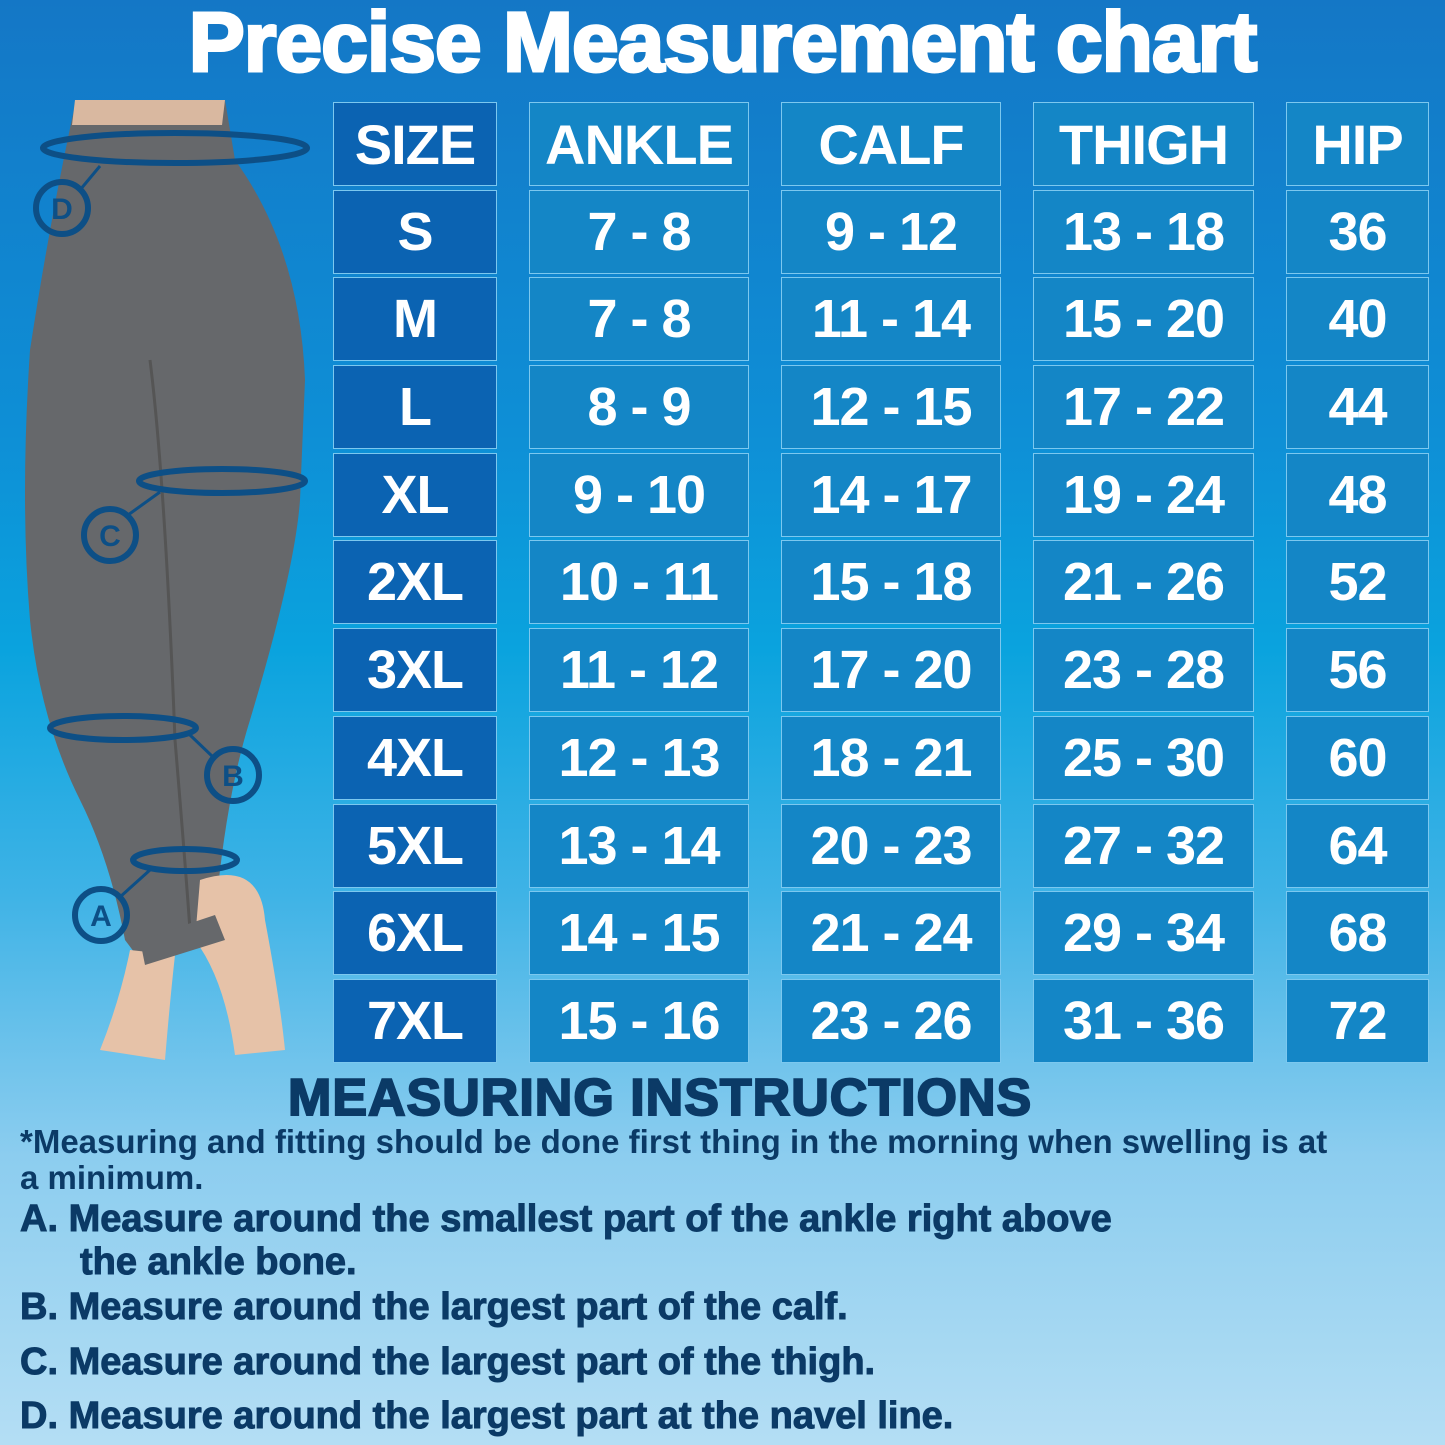 This screenshot has width=1445, height=1445. Describe the element at coordinates (660, 1098) in the screenshot. I see `instructions-heading: MEASURING INSTRUCTIONS` at that location.